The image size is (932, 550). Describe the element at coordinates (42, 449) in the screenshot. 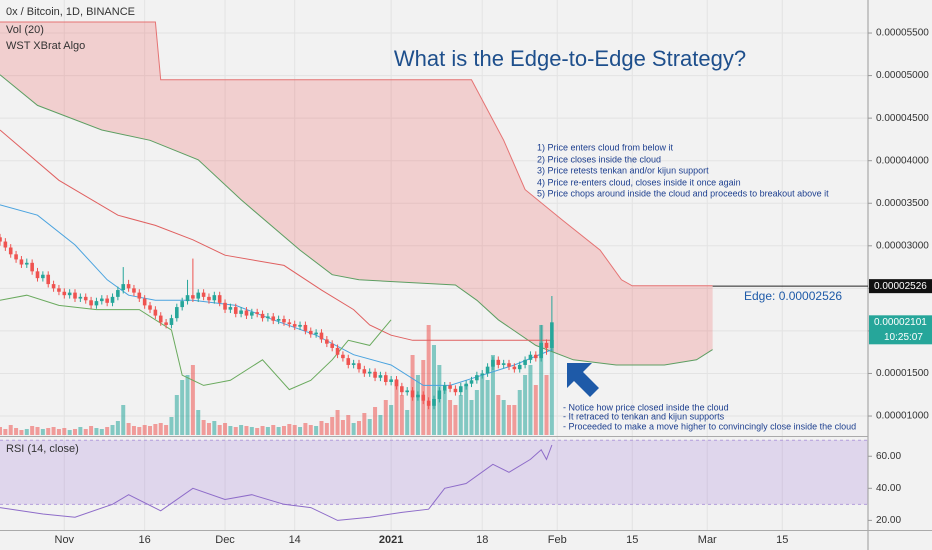

I see `rsi-label: RSI (14, close)` at that location.